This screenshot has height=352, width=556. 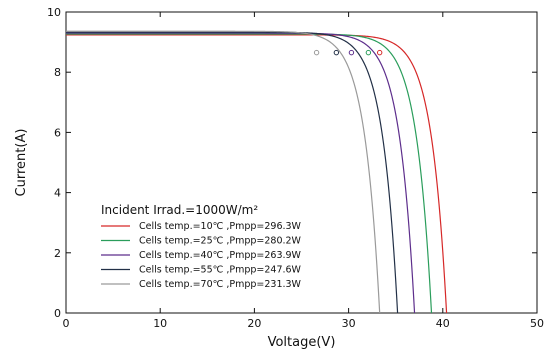 What do you see at coordinates (54, 12) in the screenshot?
I see `y-tick-label-5: 10` at bounding box center [54, 12].